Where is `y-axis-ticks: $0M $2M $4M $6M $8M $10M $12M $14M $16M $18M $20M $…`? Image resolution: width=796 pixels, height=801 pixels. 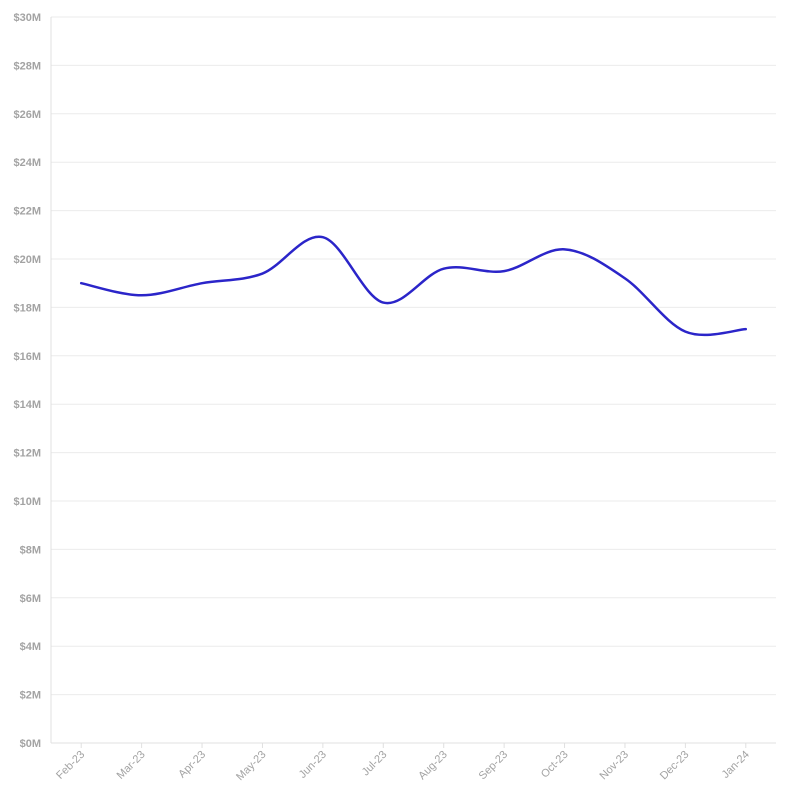
y-axis-ticks: $0M $2M $4M $6M $8M $10M $12M $14M $16M $18M $20M $… is located at coordinates (27, 381).